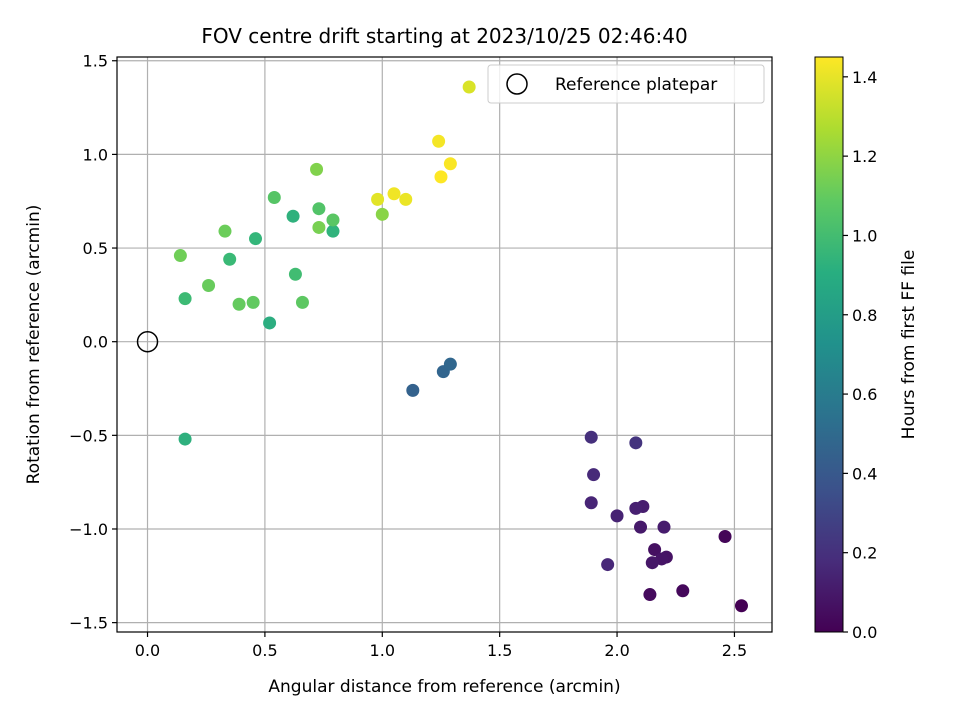 This screenshot has height=720, width=960. Describe the element at coordinates (636, 85) in the screenshot. I see `legend-entry-reference-platepar: Reference platepar` at that location.